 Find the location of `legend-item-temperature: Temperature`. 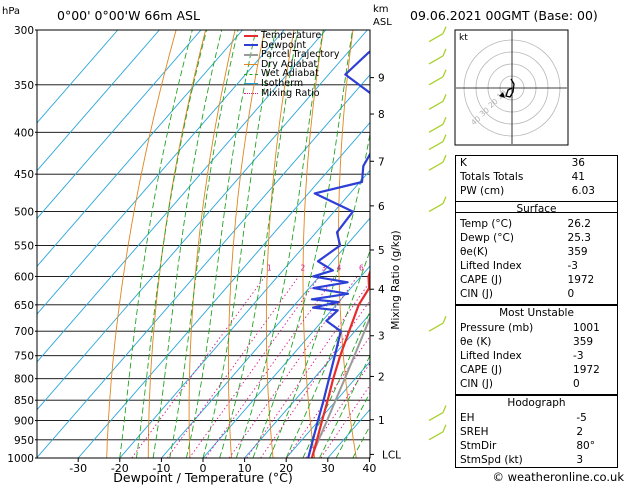

legend-item-temperature: Temperature is located at coordinates (291, 36).